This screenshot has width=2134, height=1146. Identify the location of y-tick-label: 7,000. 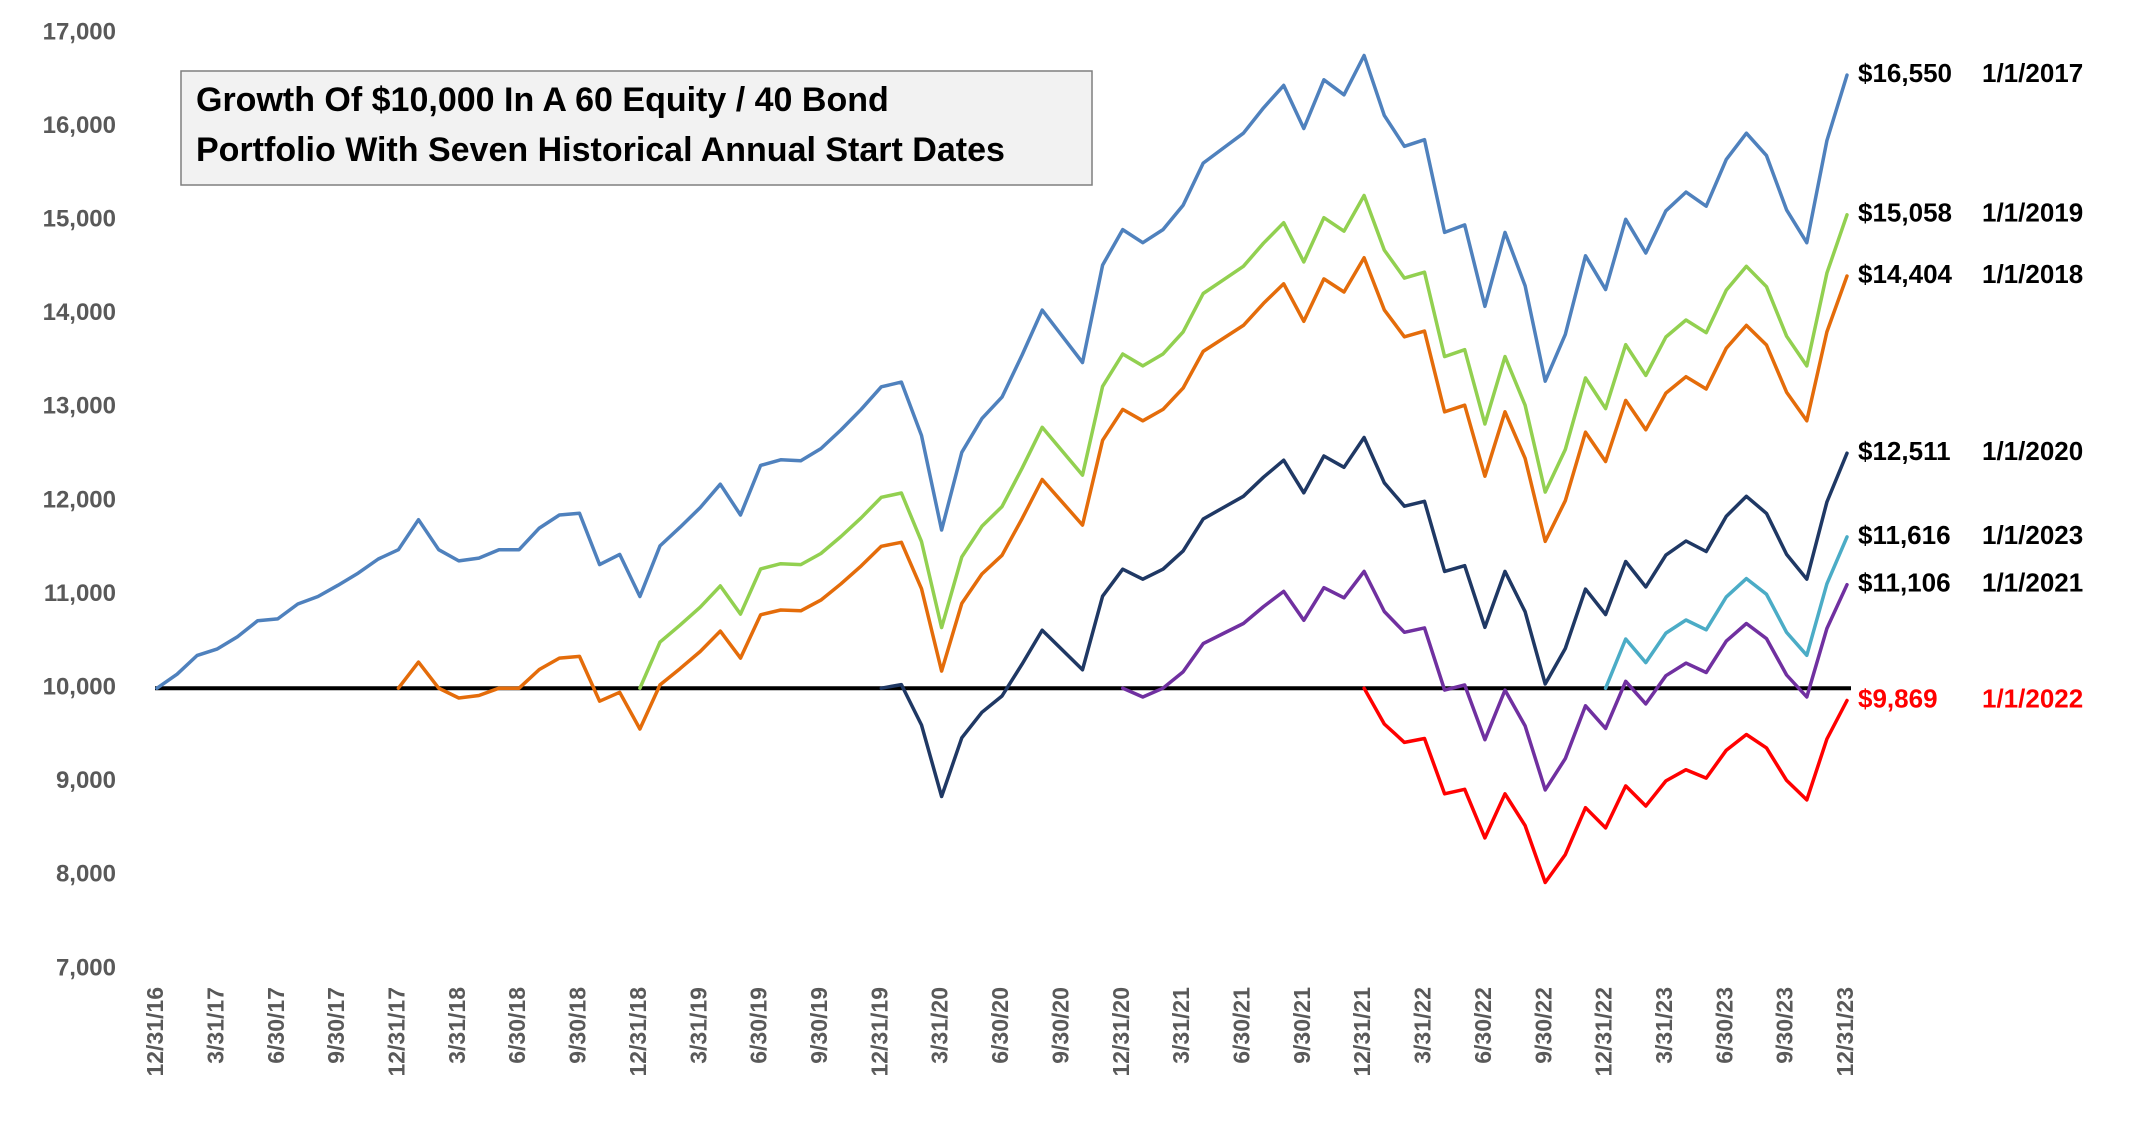
(86, 967).